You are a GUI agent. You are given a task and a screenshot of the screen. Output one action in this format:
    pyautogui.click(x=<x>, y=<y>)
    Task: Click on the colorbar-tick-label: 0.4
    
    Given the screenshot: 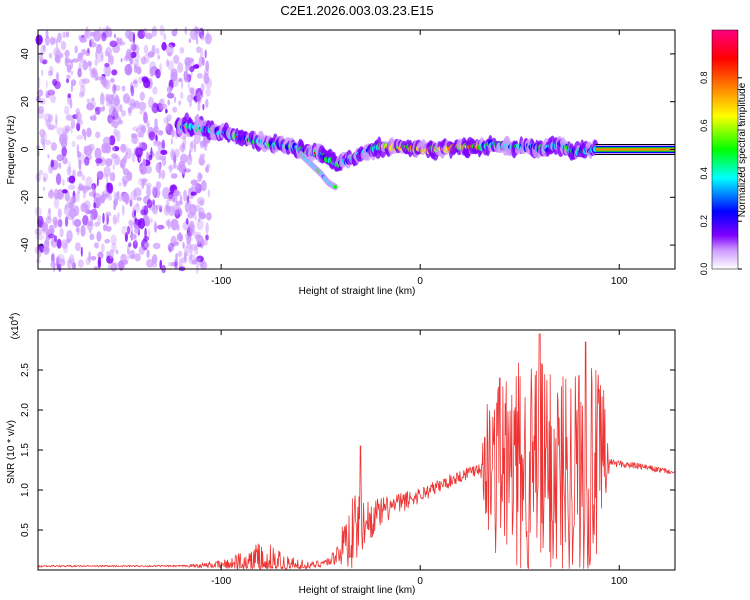 What is the action you would take?
    pyautogui.click(x=704, y=173)
    